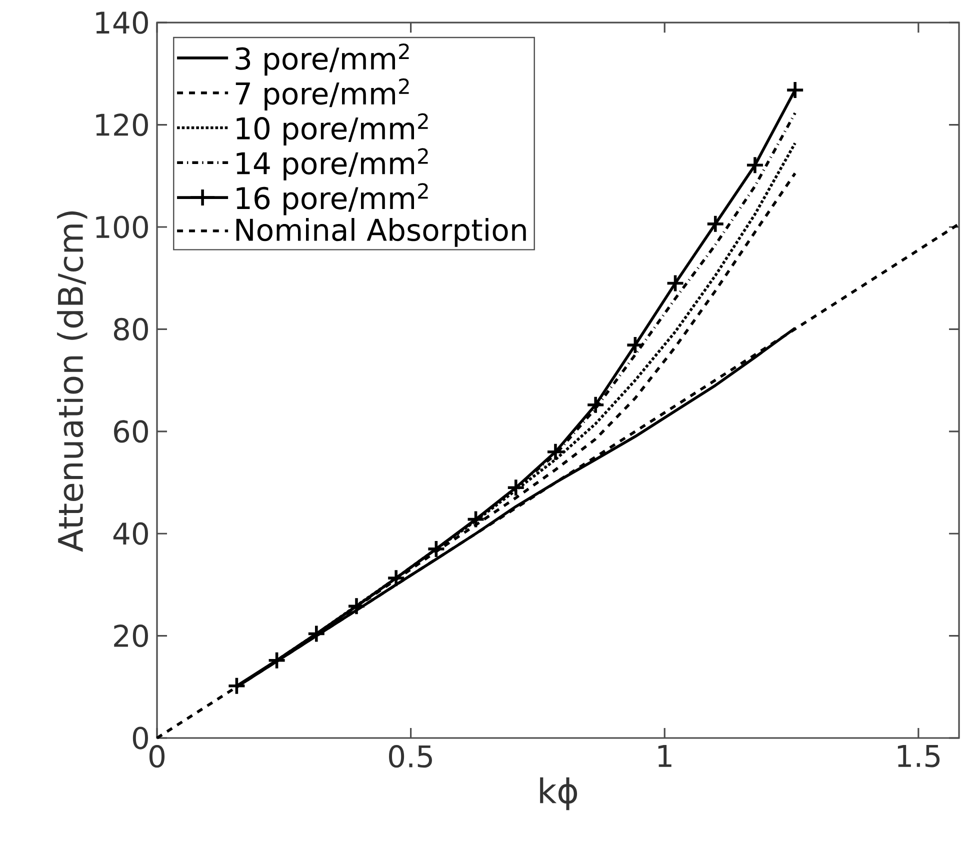  I want to click on x-tick-label: 1, so click(665, 756).